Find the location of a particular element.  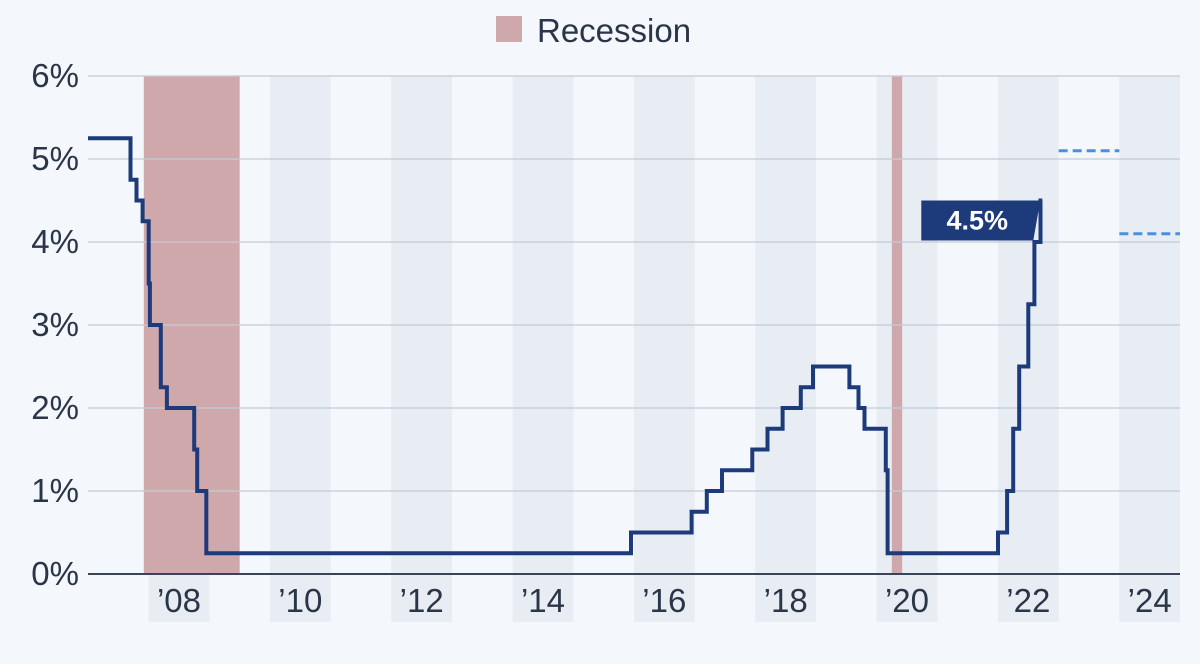

x-tick-label: ’18 is located at coordinates (786, 600).